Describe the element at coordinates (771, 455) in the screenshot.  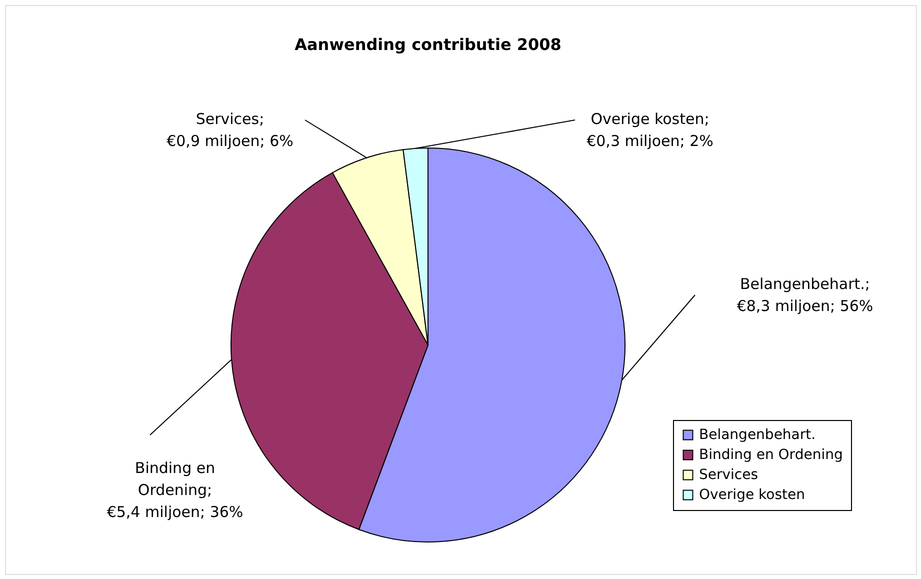
I see `legend-label: Binding en Ordening` at that location.